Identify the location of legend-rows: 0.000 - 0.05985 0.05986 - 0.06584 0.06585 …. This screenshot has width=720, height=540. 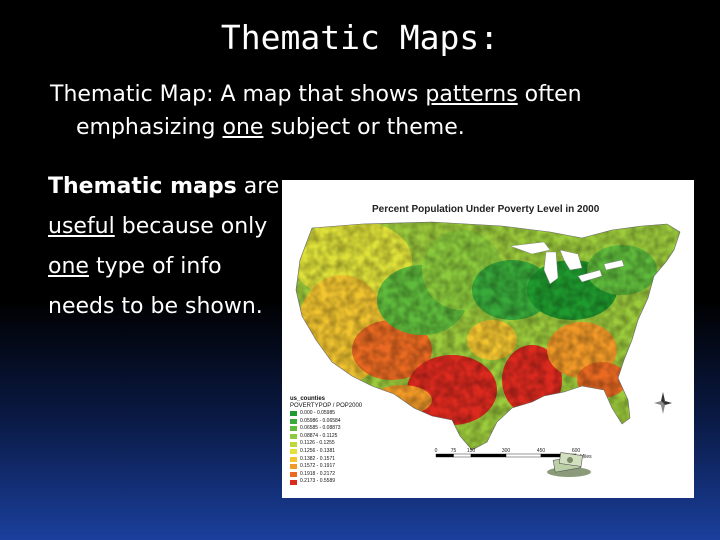
(326, 448).